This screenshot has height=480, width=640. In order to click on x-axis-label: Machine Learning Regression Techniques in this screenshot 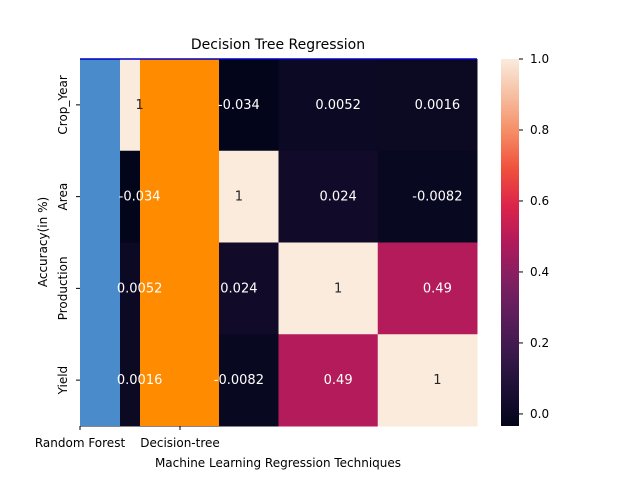, I will do `click(278, 463)`.